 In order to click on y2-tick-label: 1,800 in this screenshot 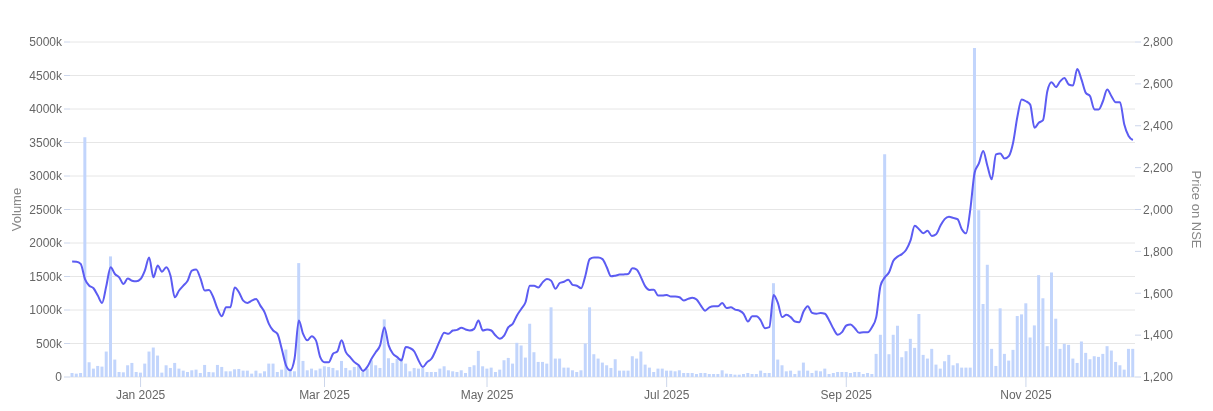, I will do `click(1158, 251)`.